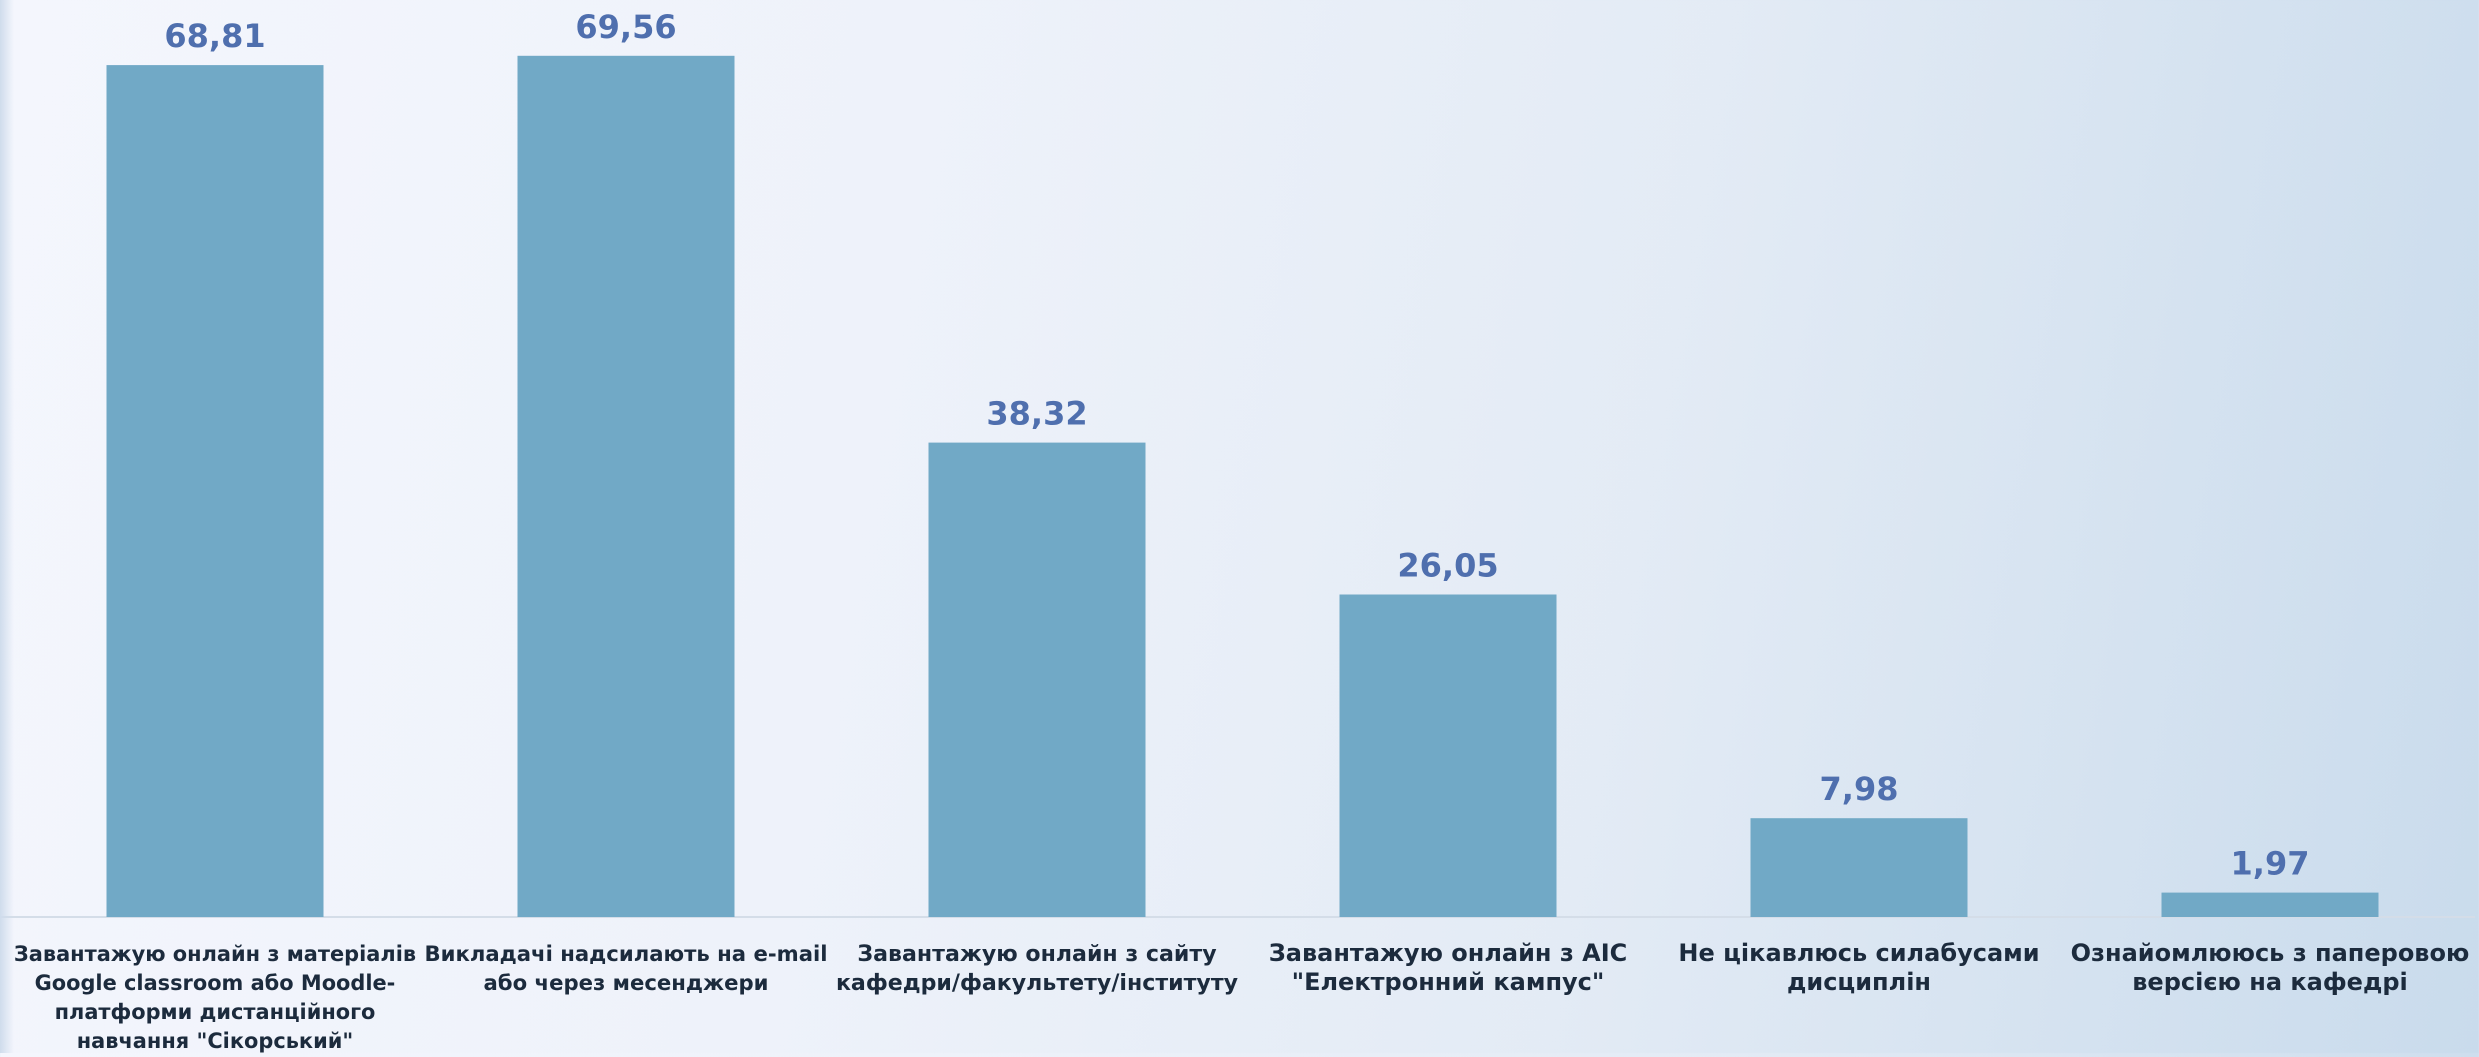 This screenshot has height=1057, width=2479. Describe the element at coordinates (1859, 789) in the screenshot. I see `value-label-5: 7,98` at that location.